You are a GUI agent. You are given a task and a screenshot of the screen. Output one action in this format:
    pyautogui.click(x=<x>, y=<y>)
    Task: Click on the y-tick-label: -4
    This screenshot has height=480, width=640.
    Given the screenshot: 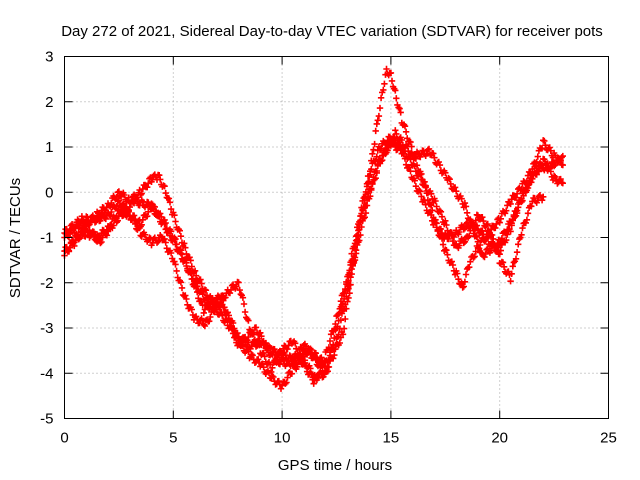 What is the action you would take?
    pyautogui.click(x=46, y=373)
    